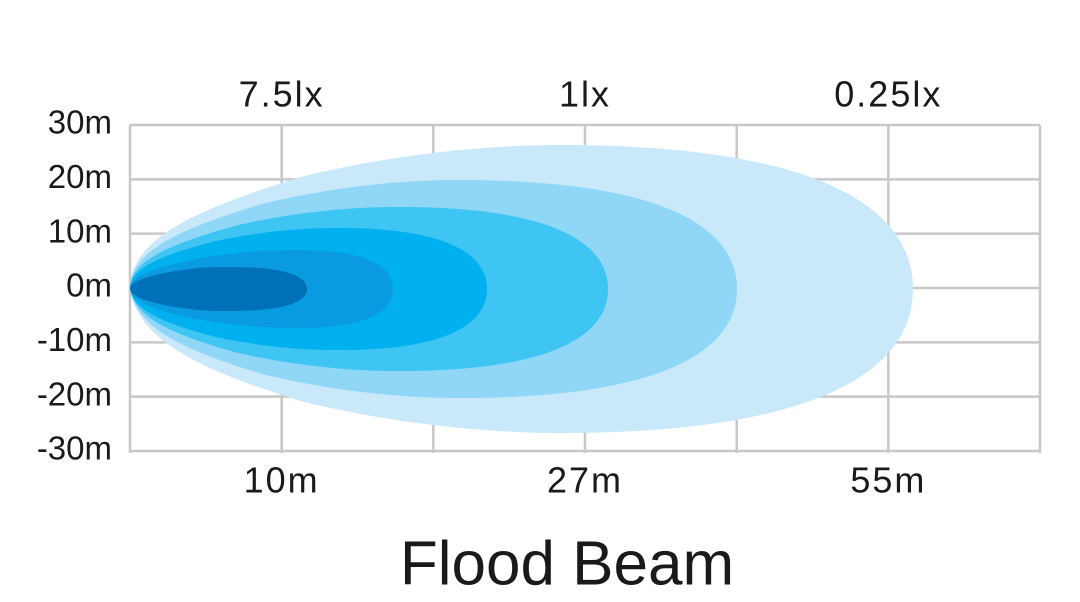 The height and width of the screenshot is (602, 1080). Describe the element at coordinates (89, 285) in the screenshot. I see `y-tick-label: 0m` at that location.